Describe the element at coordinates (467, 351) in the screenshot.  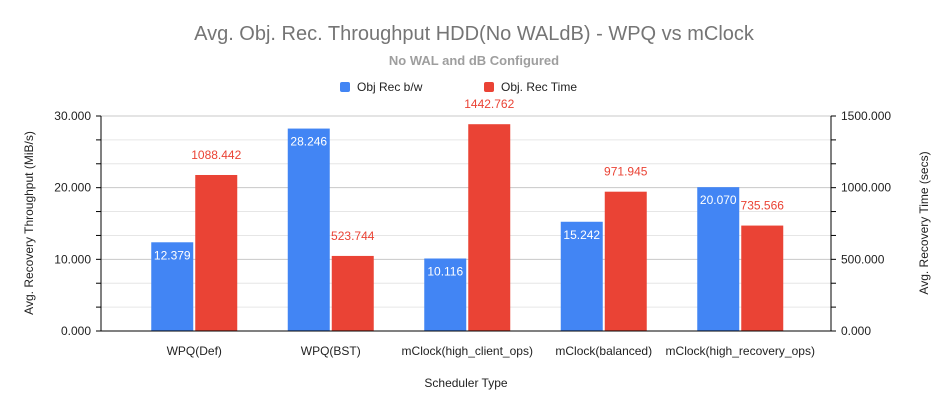
I see `x-tick-label: mClock(high_client_ops)` at that location.